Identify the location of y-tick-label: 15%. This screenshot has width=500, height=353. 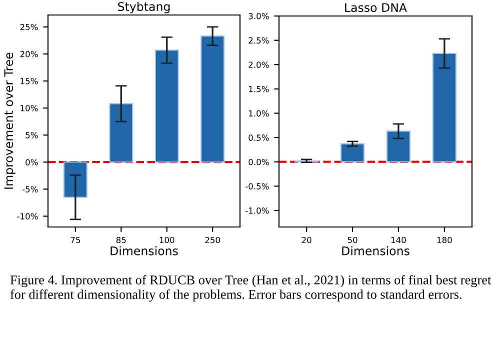
(29, 81).